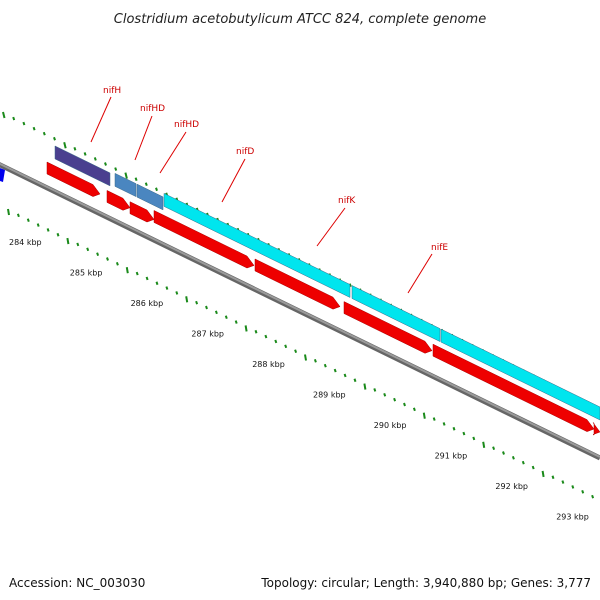  What do you see at coordinates (329, 395) in the screenshot?
I see `position-label: 289 kbp` at bounding box center [329, 395].